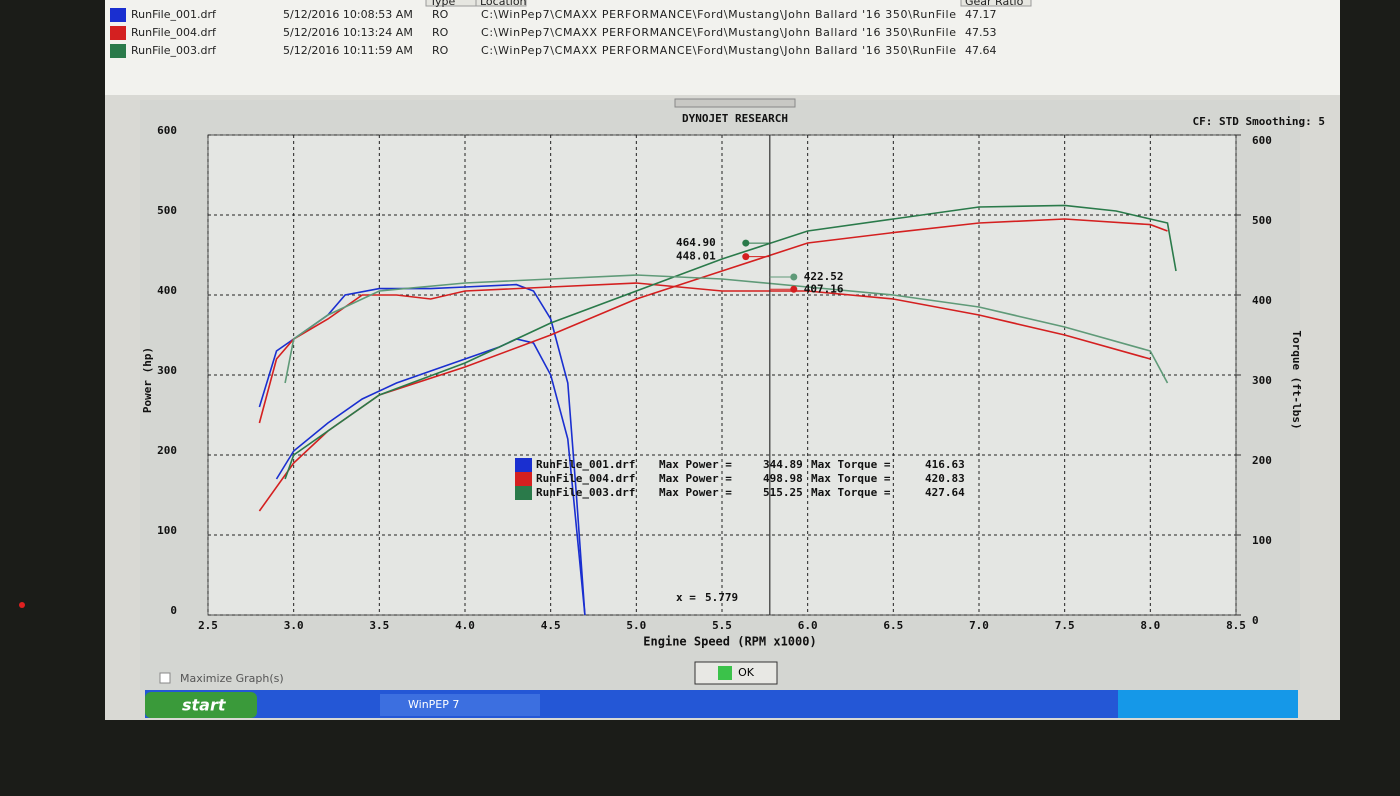  Describe the element at coordinates (981, 50) in the screenshot. I see `file-gear-ratio: 47.64` at that location.